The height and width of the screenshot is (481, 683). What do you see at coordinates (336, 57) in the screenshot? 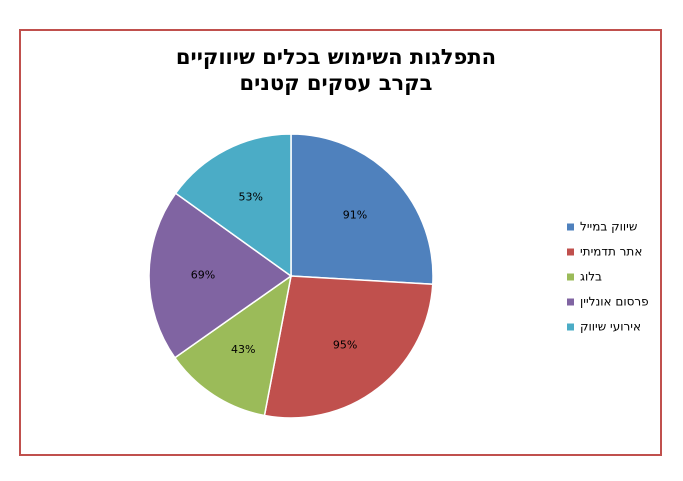
I see `chart-title: התפלגות השימוש בכלים שיווקיים` at bounding box center [336, 57].